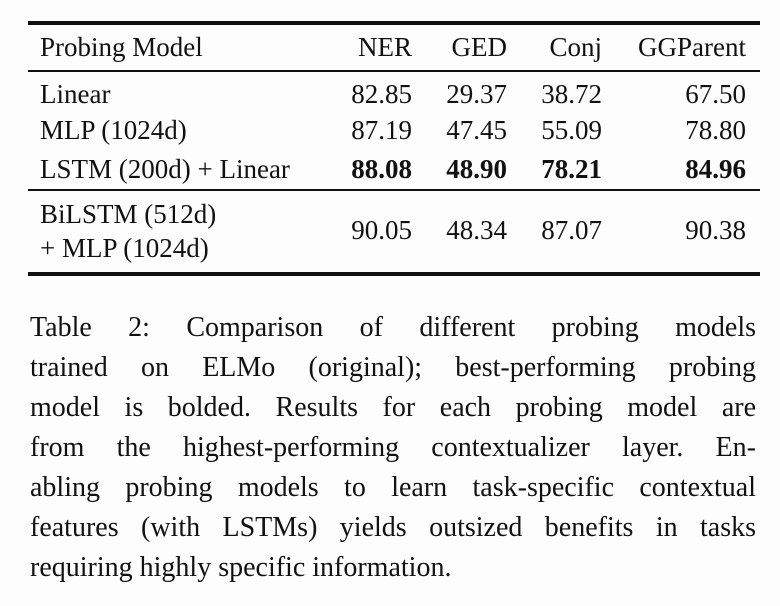  Describe the element at coordinates (381, 94) in the screenshot. I see `value-ner: 82.85` at that location.